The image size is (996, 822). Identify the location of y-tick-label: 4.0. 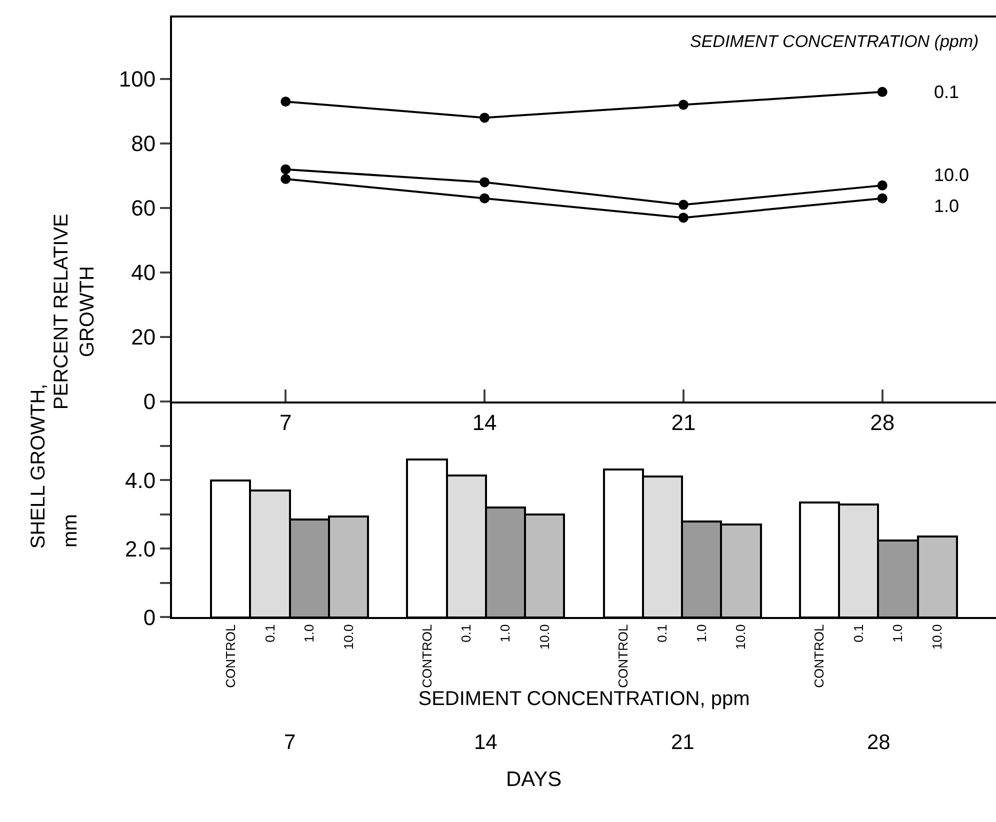
(140, 480).